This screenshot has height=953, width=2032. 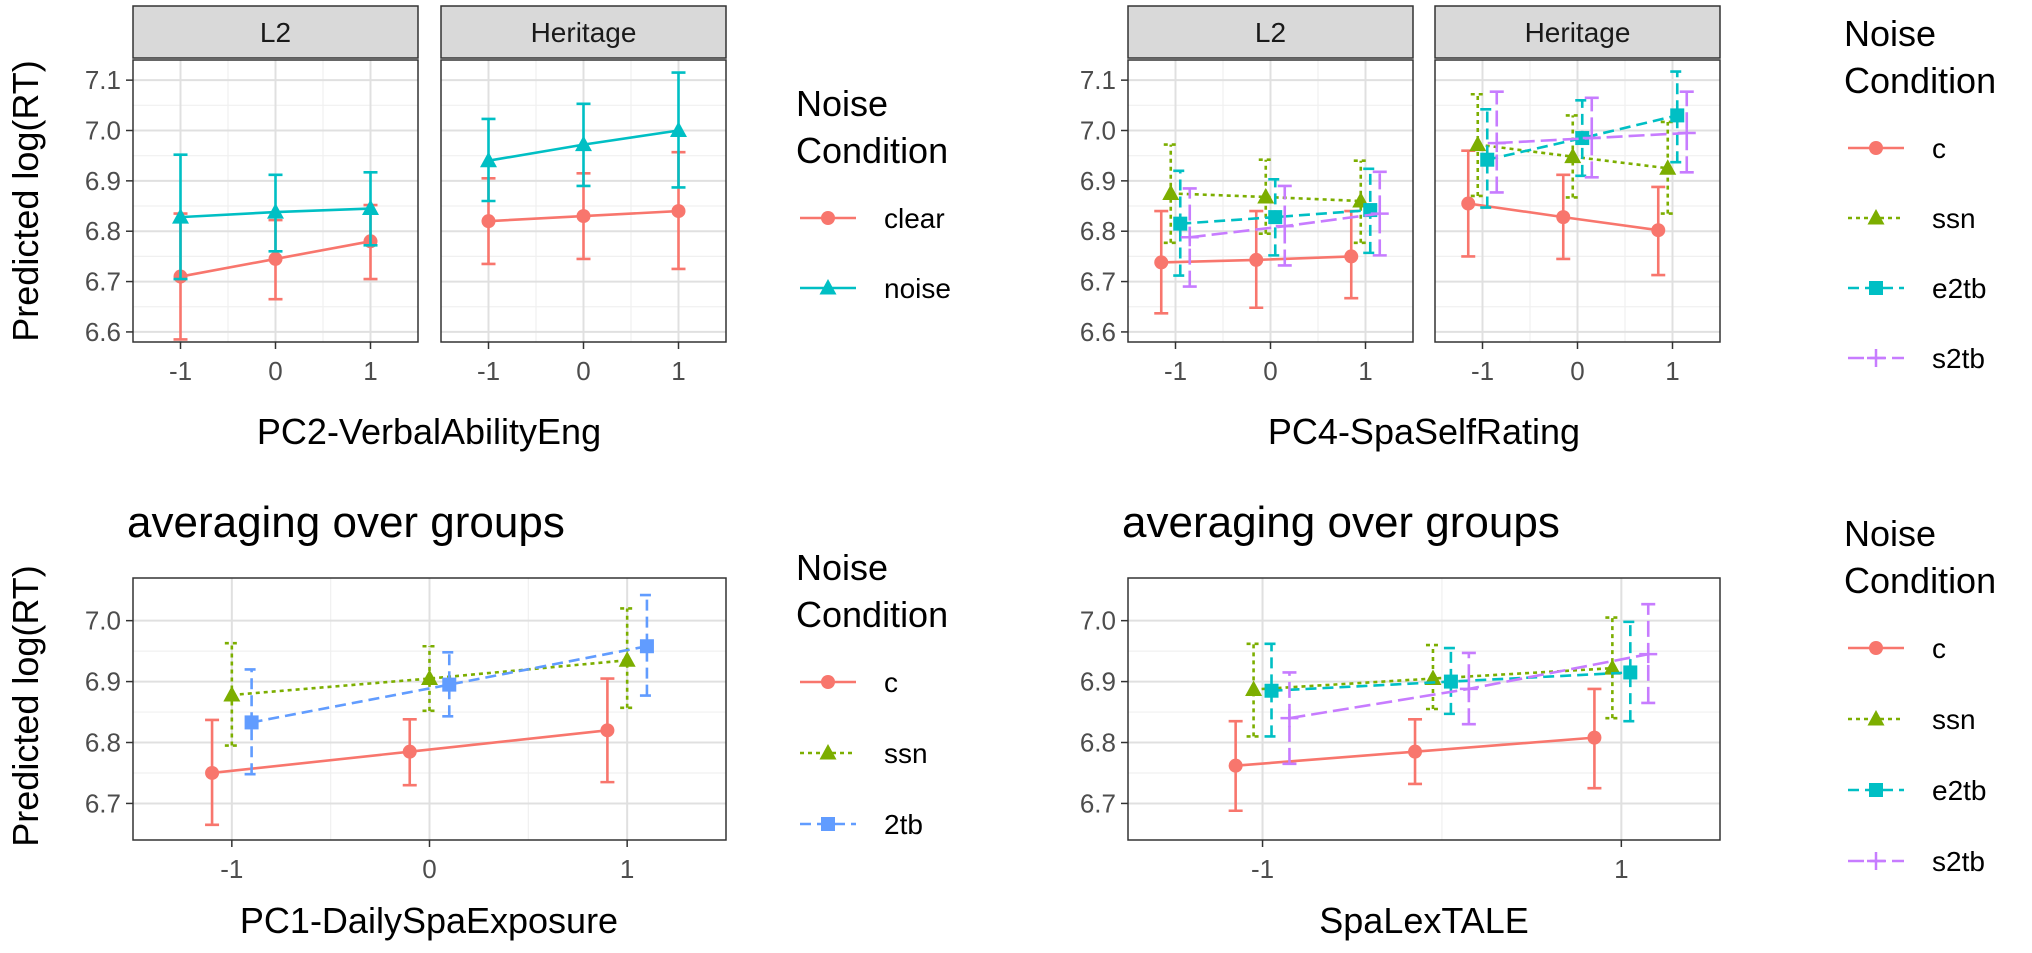 I want to click on x-tick-label: -1, so click(x=488, y=371).